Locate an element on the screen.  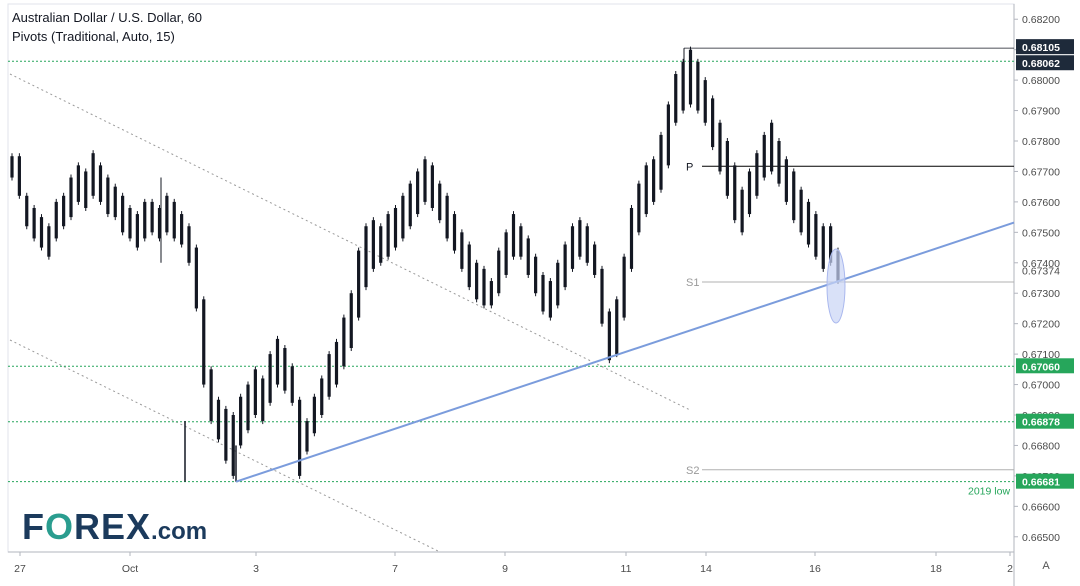
time-tick-0: 27 is located at coordinates (20, 569).